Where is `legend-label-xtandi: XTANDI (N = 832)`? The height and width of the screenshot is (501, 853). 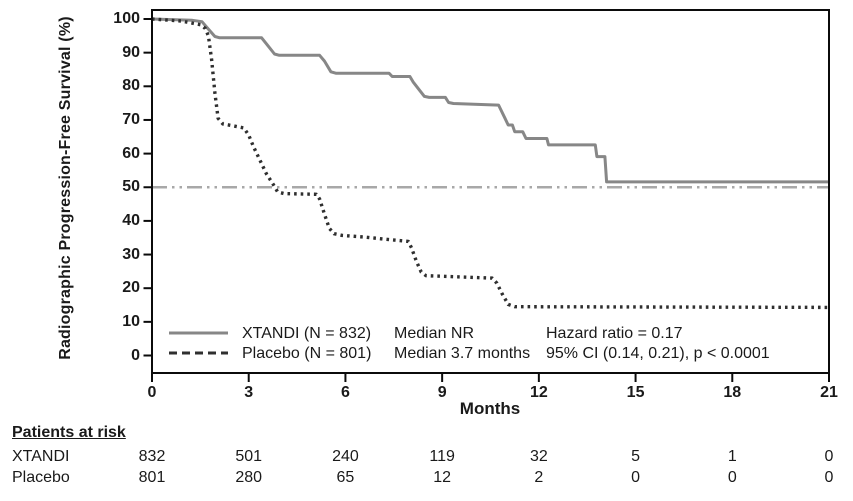 legend-label-xtandi: XTANDI (N = 832) is located at coordinates (307, 333).